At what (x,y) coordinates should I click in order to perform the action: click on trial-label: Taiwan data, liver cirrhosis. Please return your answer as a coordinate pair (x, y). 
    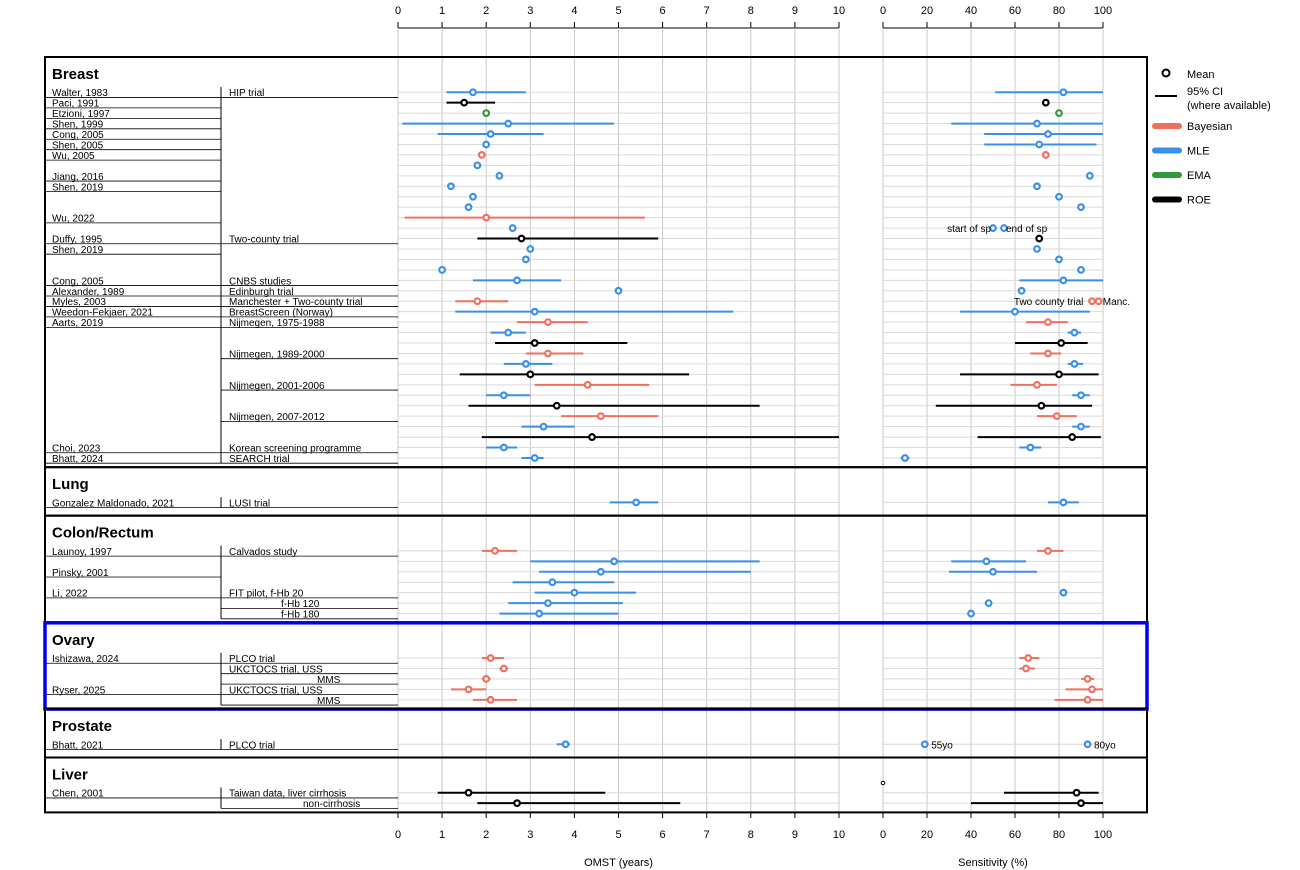
    Looking at the image, I should click on (287, 794).